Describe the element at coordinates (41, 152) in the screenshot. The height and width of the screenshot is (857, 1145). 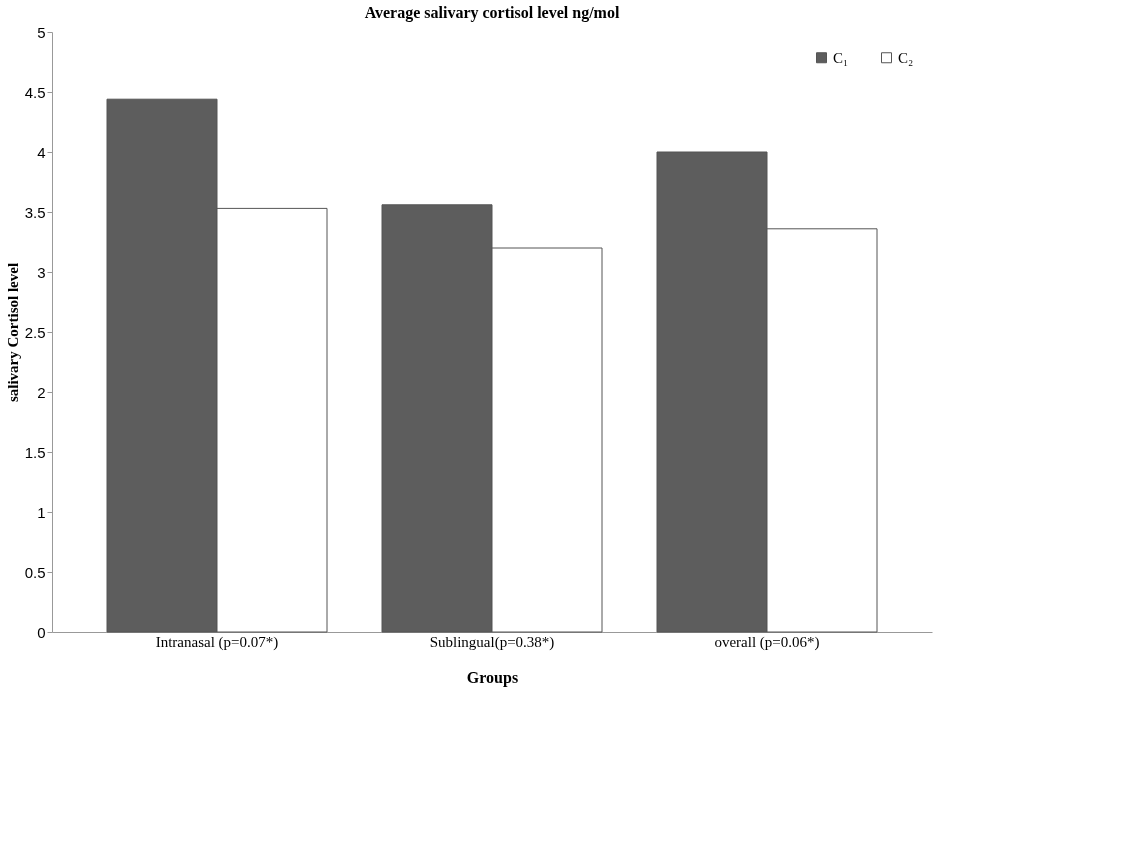
I see `y-tick-label: 4` at that location.